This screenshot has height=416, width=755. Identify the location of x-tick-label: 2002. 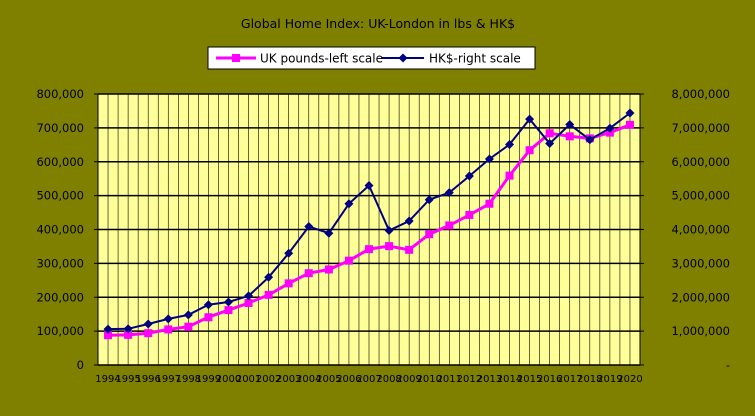
(268, 379).